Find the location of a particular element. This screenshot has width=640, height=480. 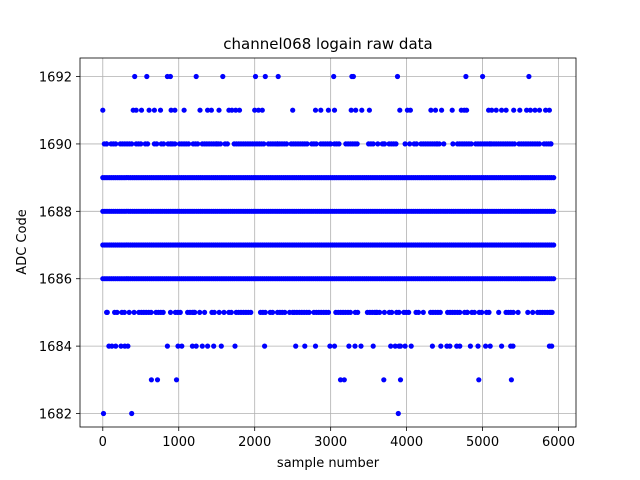

x-tick-label: 1000 is located at coordinates (178, 442).